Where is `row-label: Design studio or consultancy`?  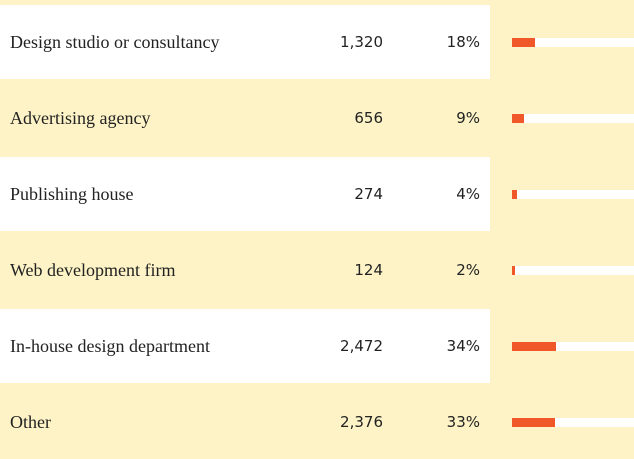
row-label: Design studio or consultancy is located at coordinates (115, 42).